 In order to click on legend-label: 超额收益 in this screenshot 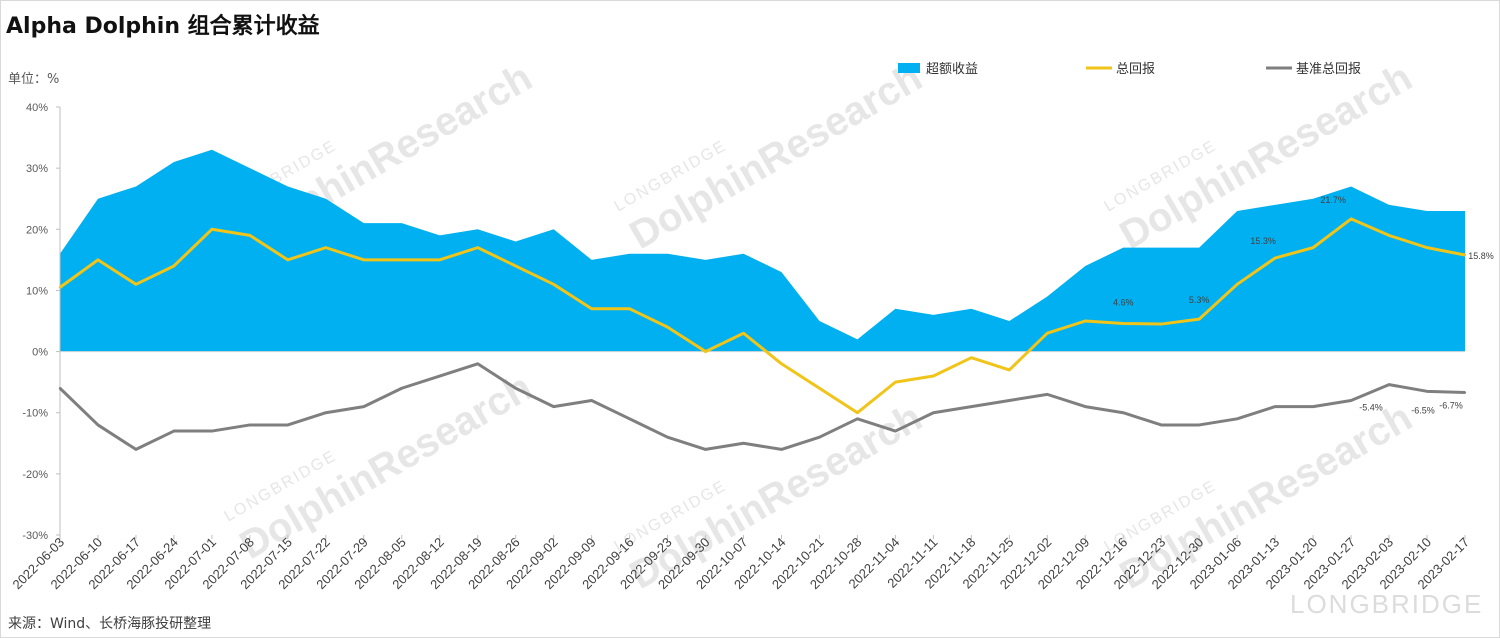, I will do `click(952, 69)`.